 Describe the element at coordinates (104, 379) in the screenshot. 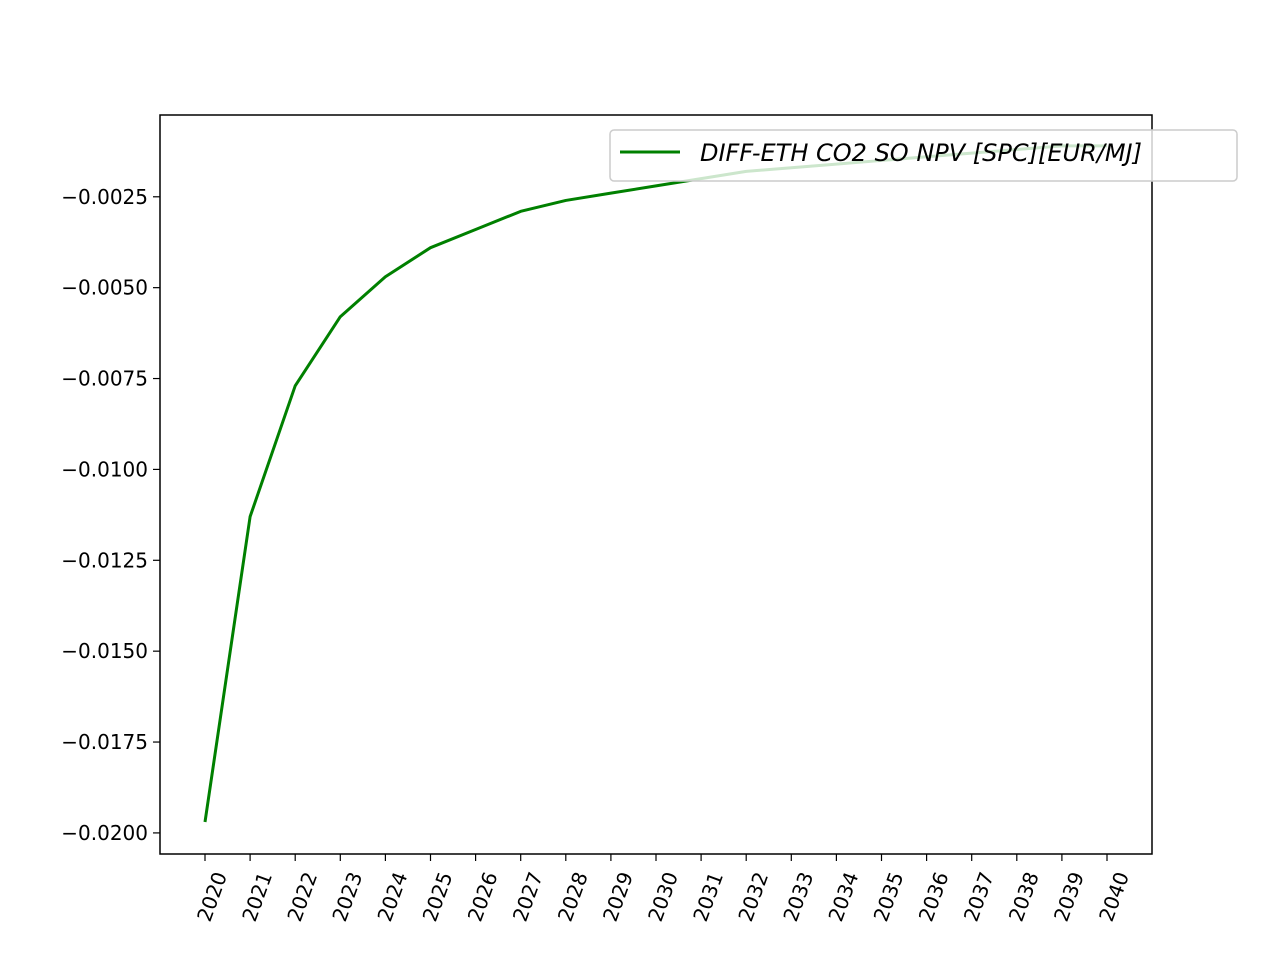

I see `y-tick-label: −0.0075` at that location.